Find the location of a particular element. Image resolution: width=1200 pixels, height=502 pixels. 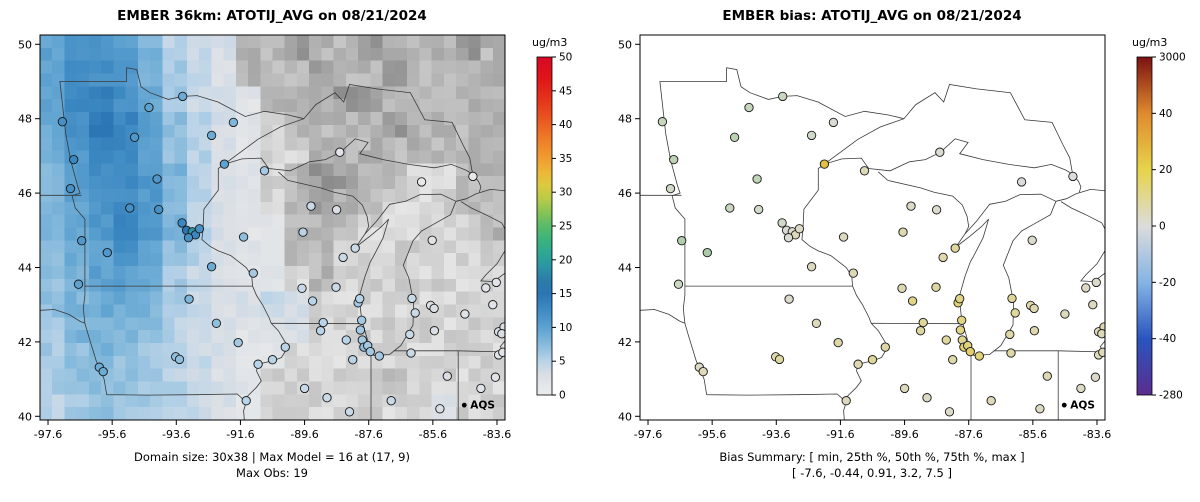

aqs-legend-dot-icon is located at coordinates (1064, 405).